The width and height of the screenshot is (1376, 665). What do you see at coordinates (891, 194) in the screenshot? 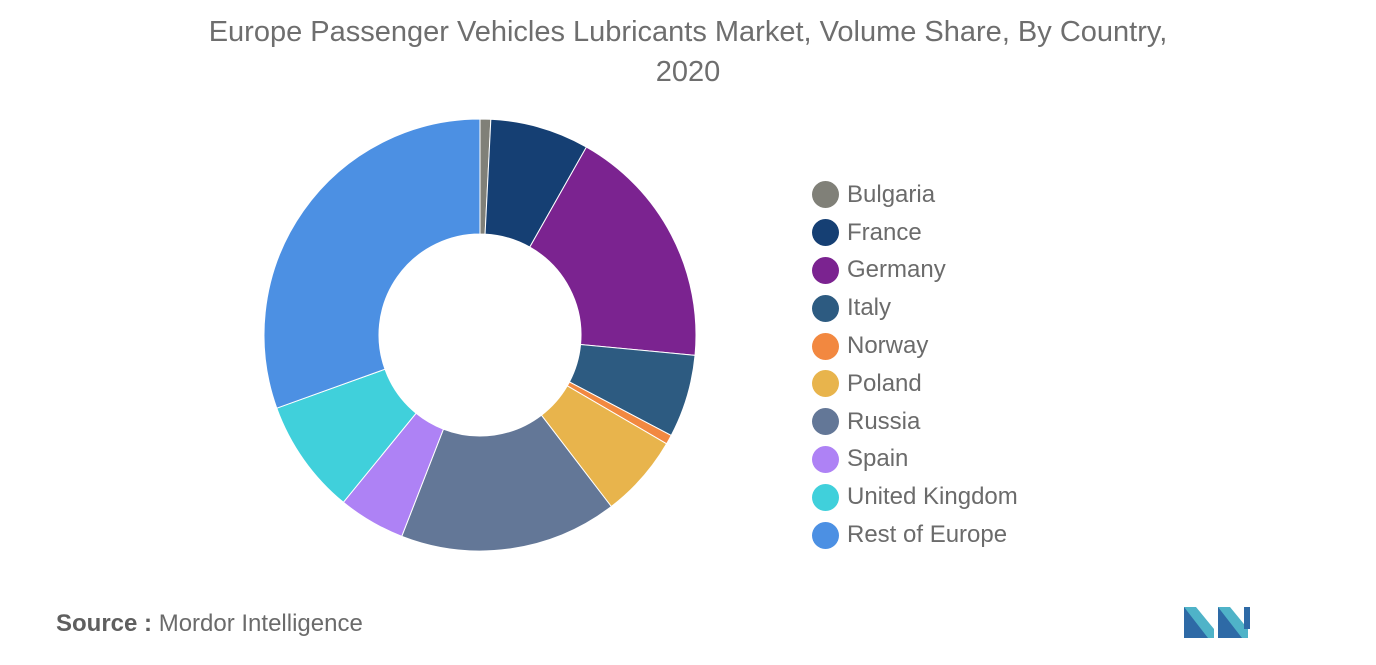
I see `legend-label: Bulgaria` at bounding box center [891, 194].